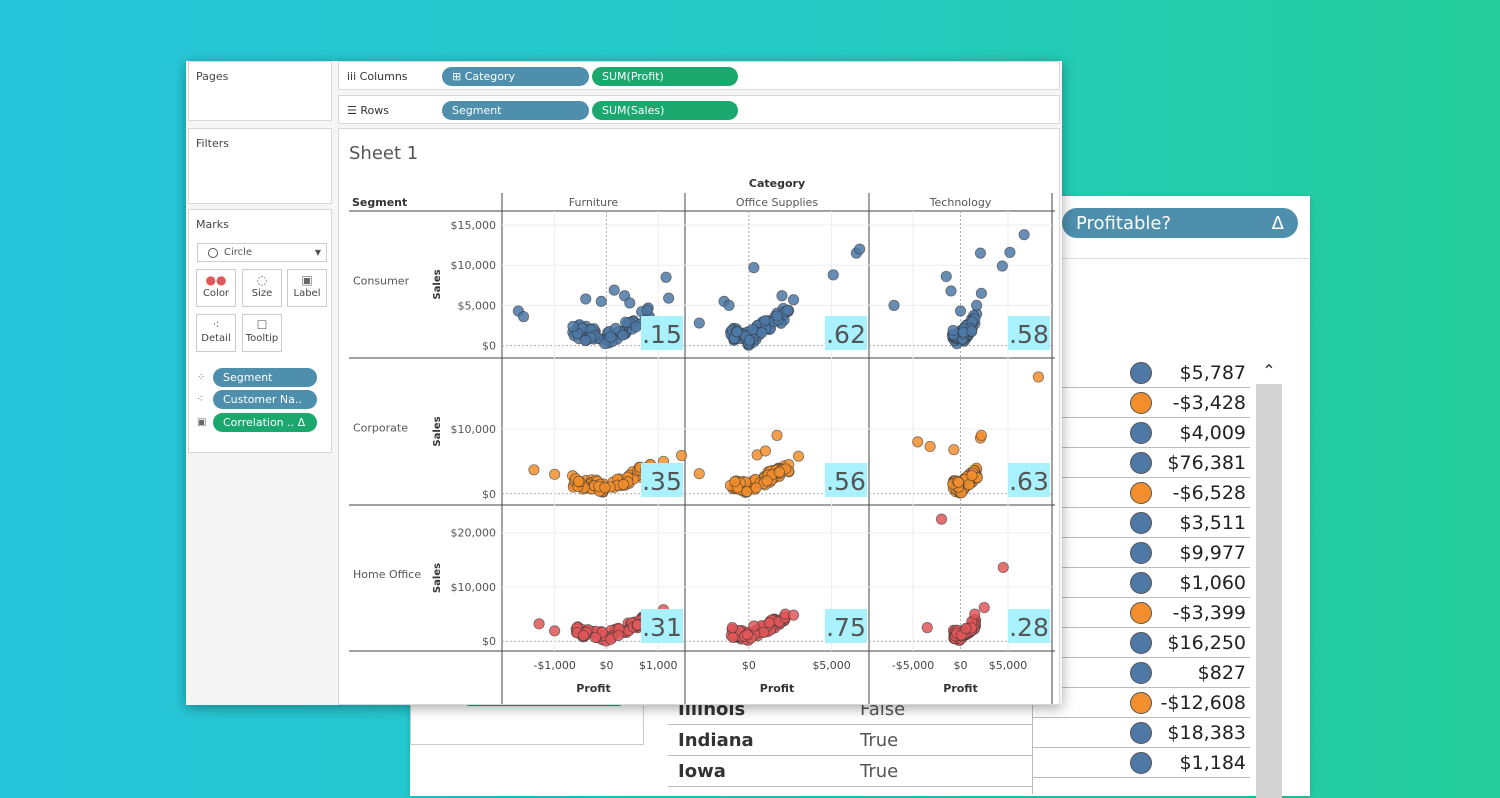 The image size is (1500, 798). What do you see at coordinates (1212, 762) in the screenshot?
I see `profit-amount: $1,184` at bounding box center [1212, 762].